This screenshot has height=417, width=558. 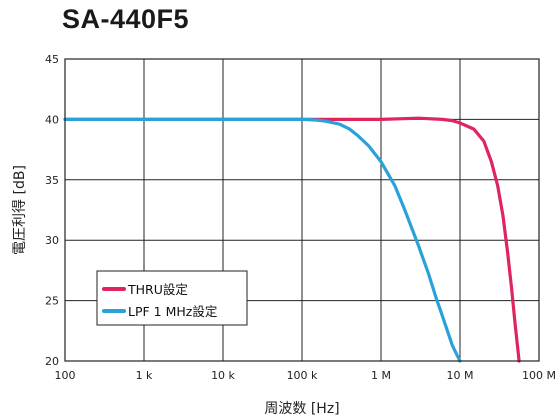 What do you see at coordinates (302, 375) in the screenshot?
I see `x-tick-label: 100 k` at bounding box center [302, 375].